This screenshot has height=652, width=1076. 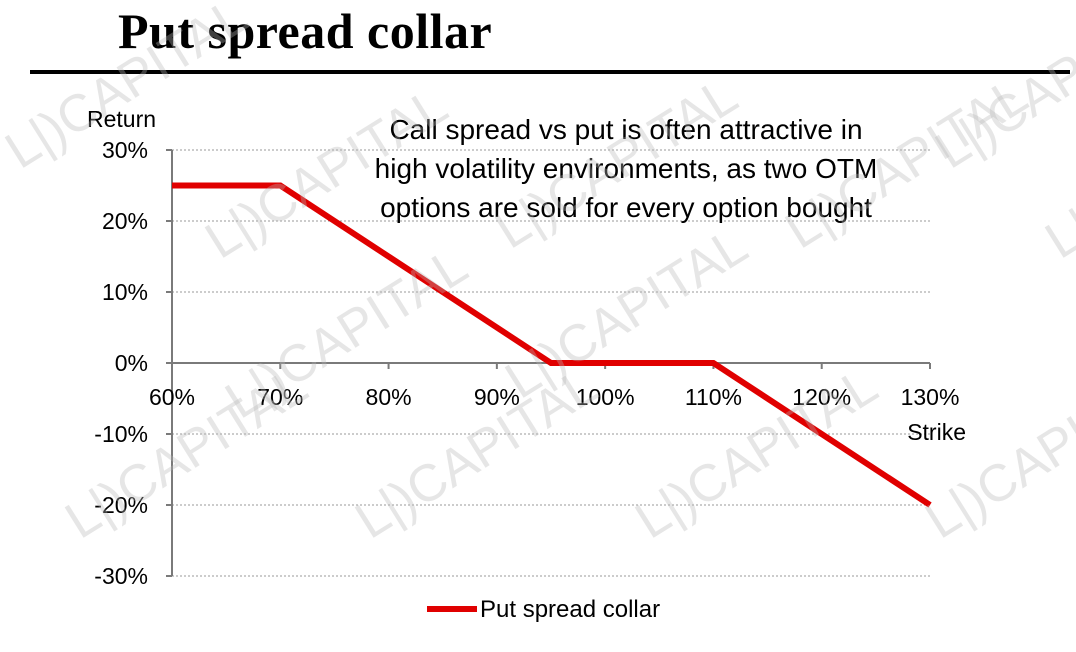 I want to click on y-tick-label: 10%, so click(x=125, y=292).